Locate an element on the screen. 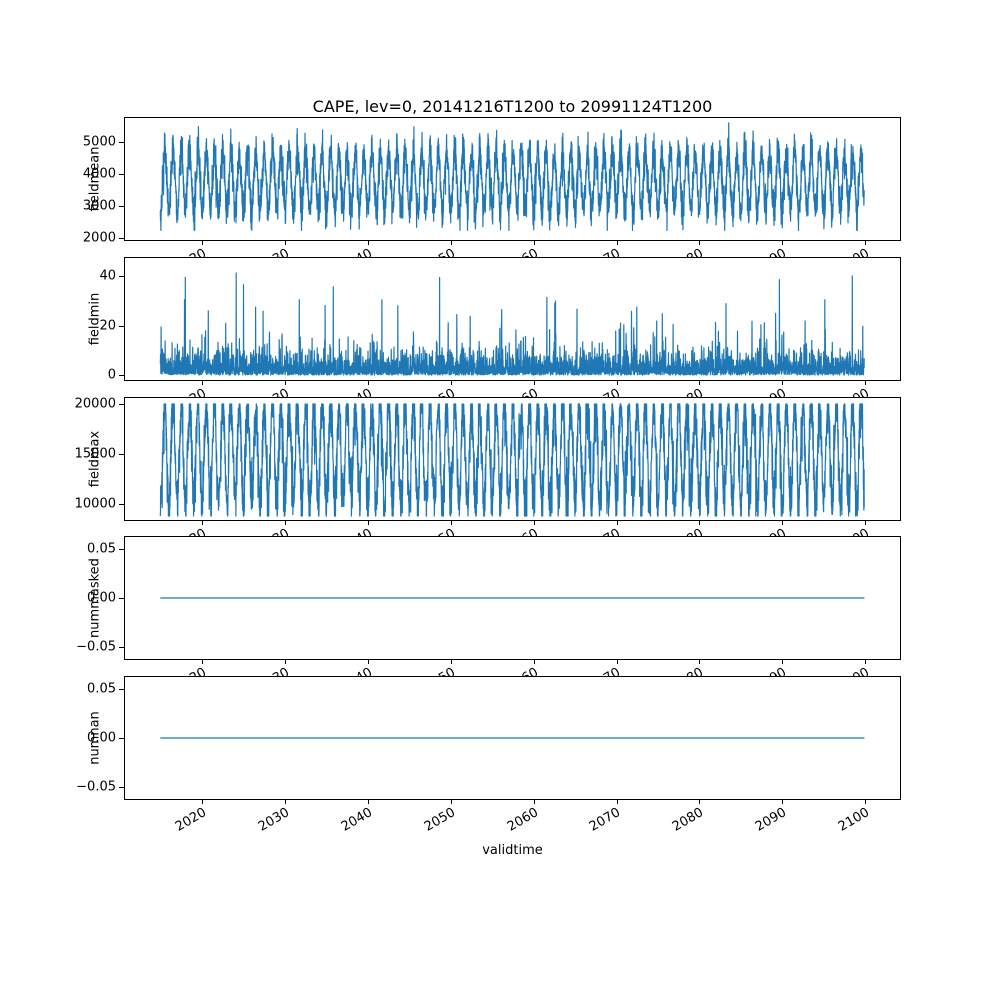 Image resolution: width=1000 pixels, height=1000 pixels. x-tick-label: 2020 is located at coordinates (191, 820).